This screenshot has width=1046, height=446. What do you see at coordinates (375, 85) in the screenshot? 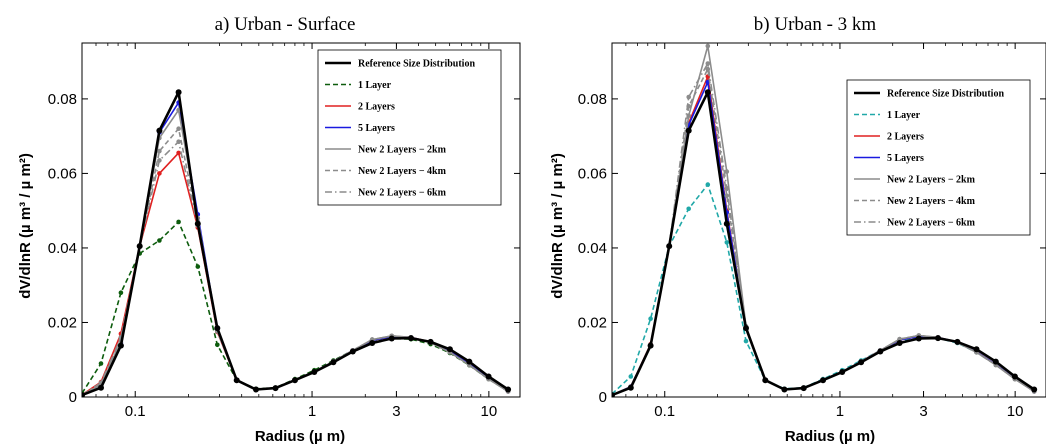
I see `p0-legend-label: 1 Layer` at bounding box center [375, 85].